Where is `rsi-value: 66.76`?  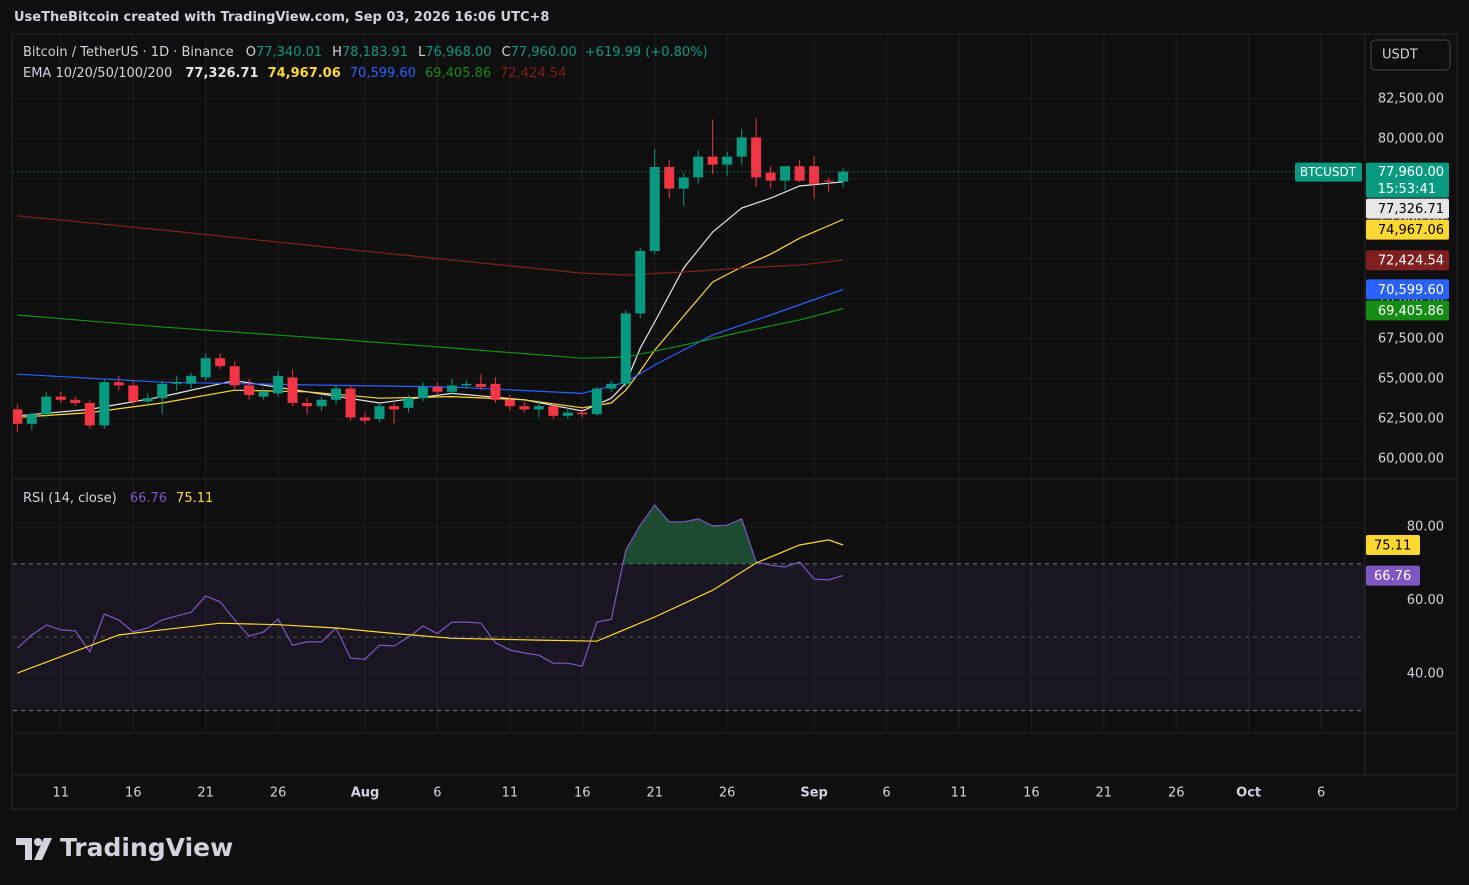
rsi-value: 66.76 is located at coordinates (148, 498).